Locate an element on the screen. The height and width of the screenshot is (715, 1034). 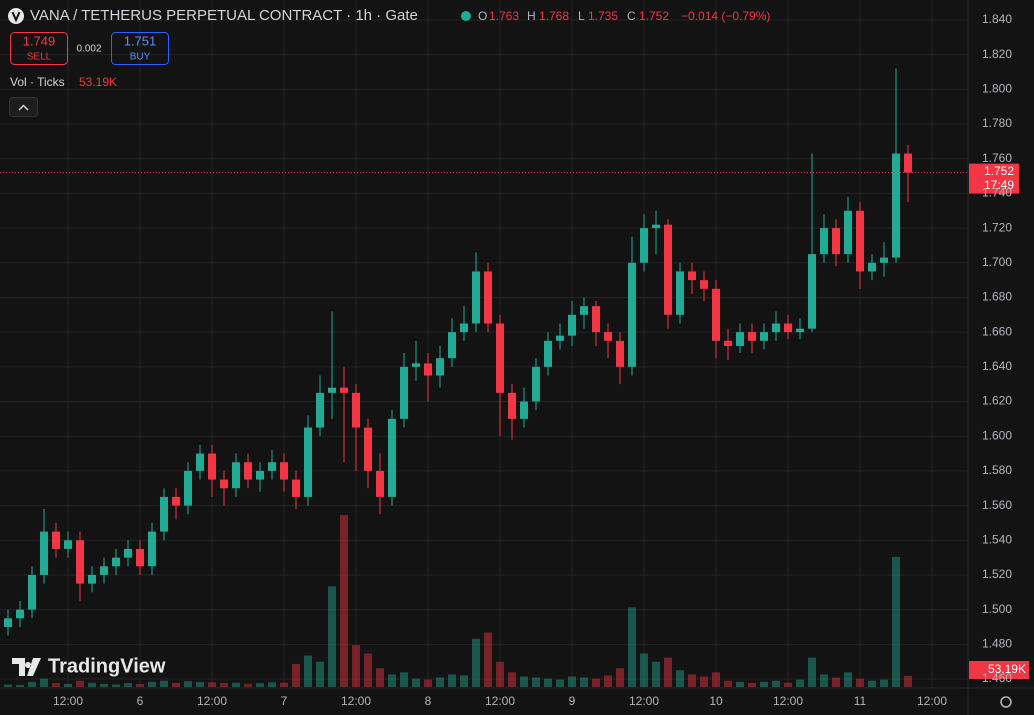
buy-label: BUY is located at coordinates (140, 57).